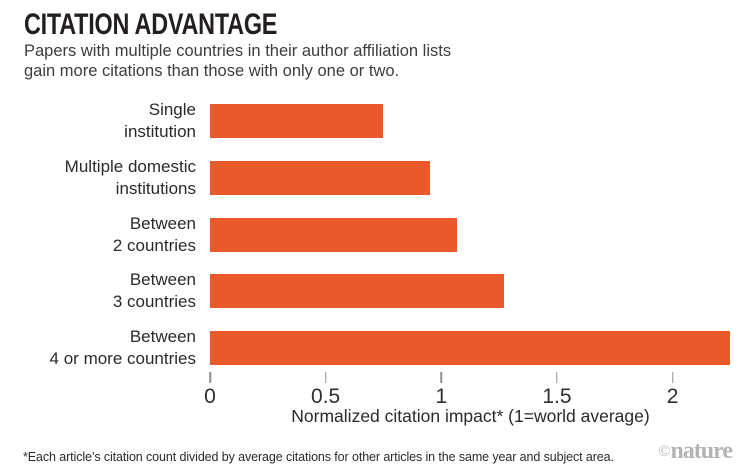  What do you see at coordinates (160, 120) in the screenshot?
I see `category-label: Single institution` at bounding box center [160, 120].